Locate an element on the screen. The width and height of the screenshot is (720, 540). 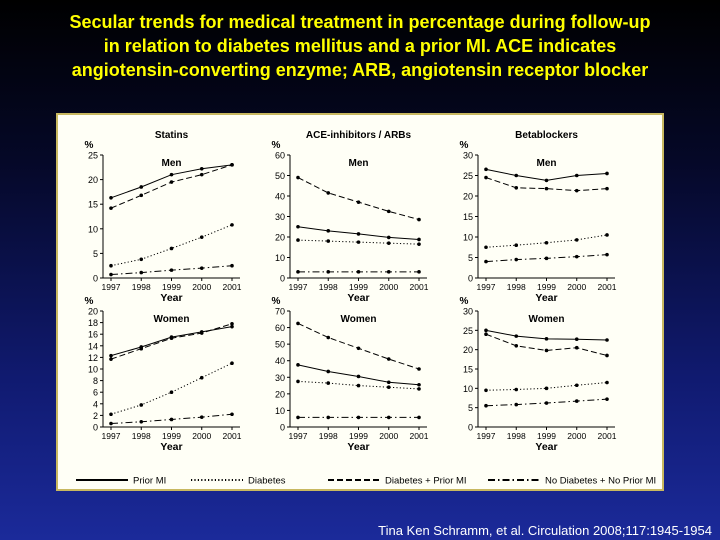
y-tick-label: 4 is located at coordinates (95, 404).